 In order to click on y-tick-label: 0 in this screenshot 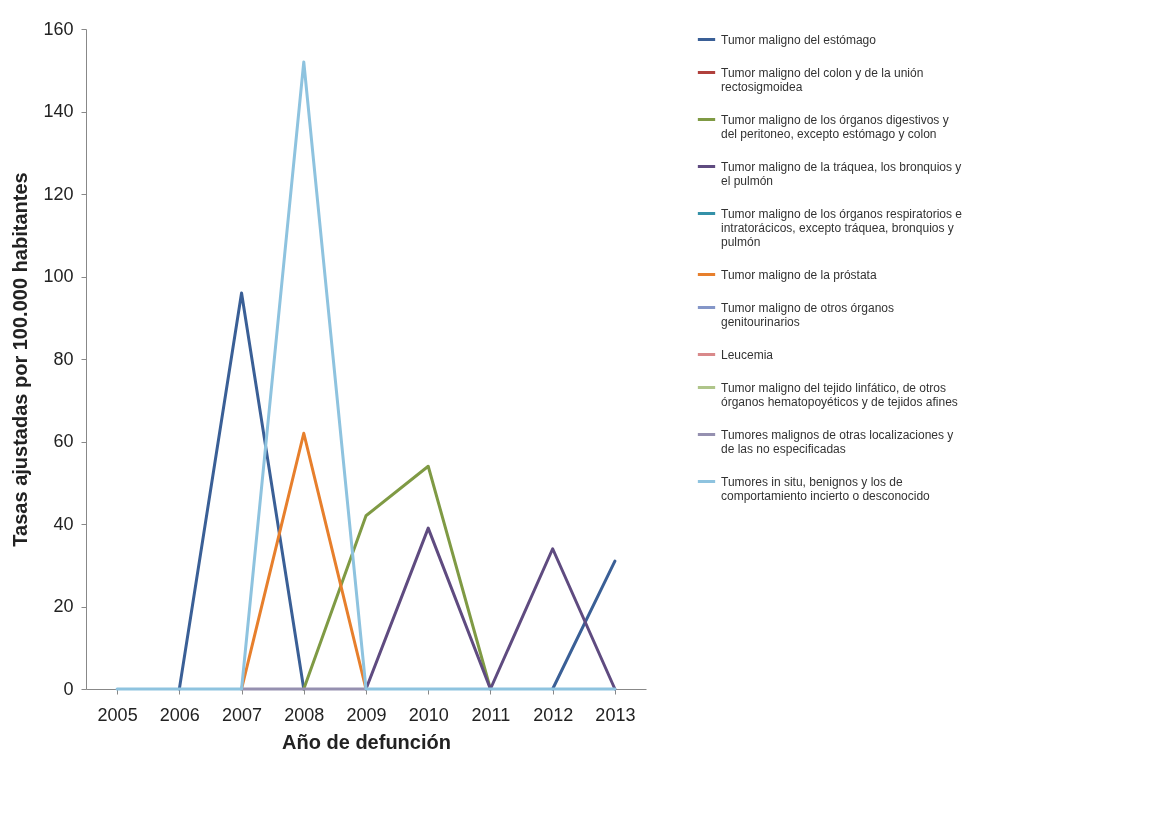, I will do `click(68, 688)`.